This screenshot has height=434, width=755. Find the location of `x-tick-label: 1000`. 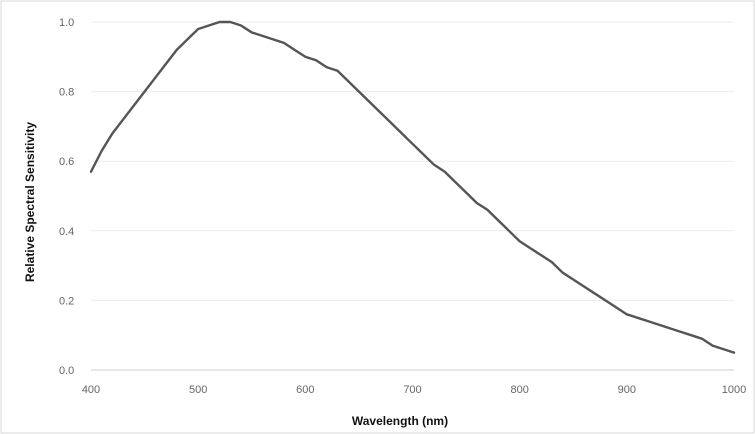

x-tick-label: 1000 is located at coordinates (734, 390).